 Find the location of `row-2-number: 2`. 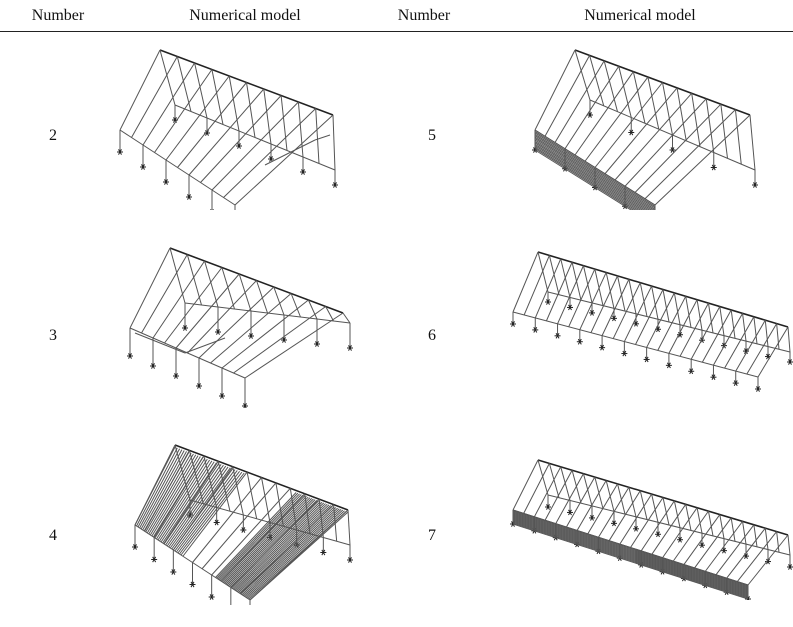

row-2-number: 2 is located at coordinates (53, 135).